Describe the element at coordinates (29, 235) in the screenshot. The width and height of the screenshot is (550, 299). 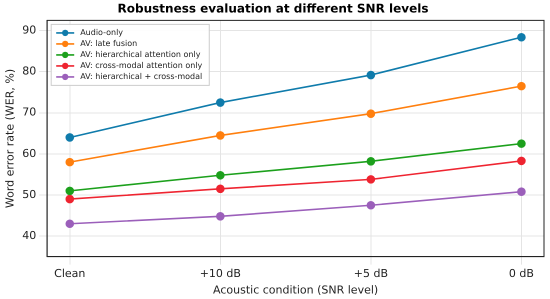
I see `y-tick-label: 40` at that location.